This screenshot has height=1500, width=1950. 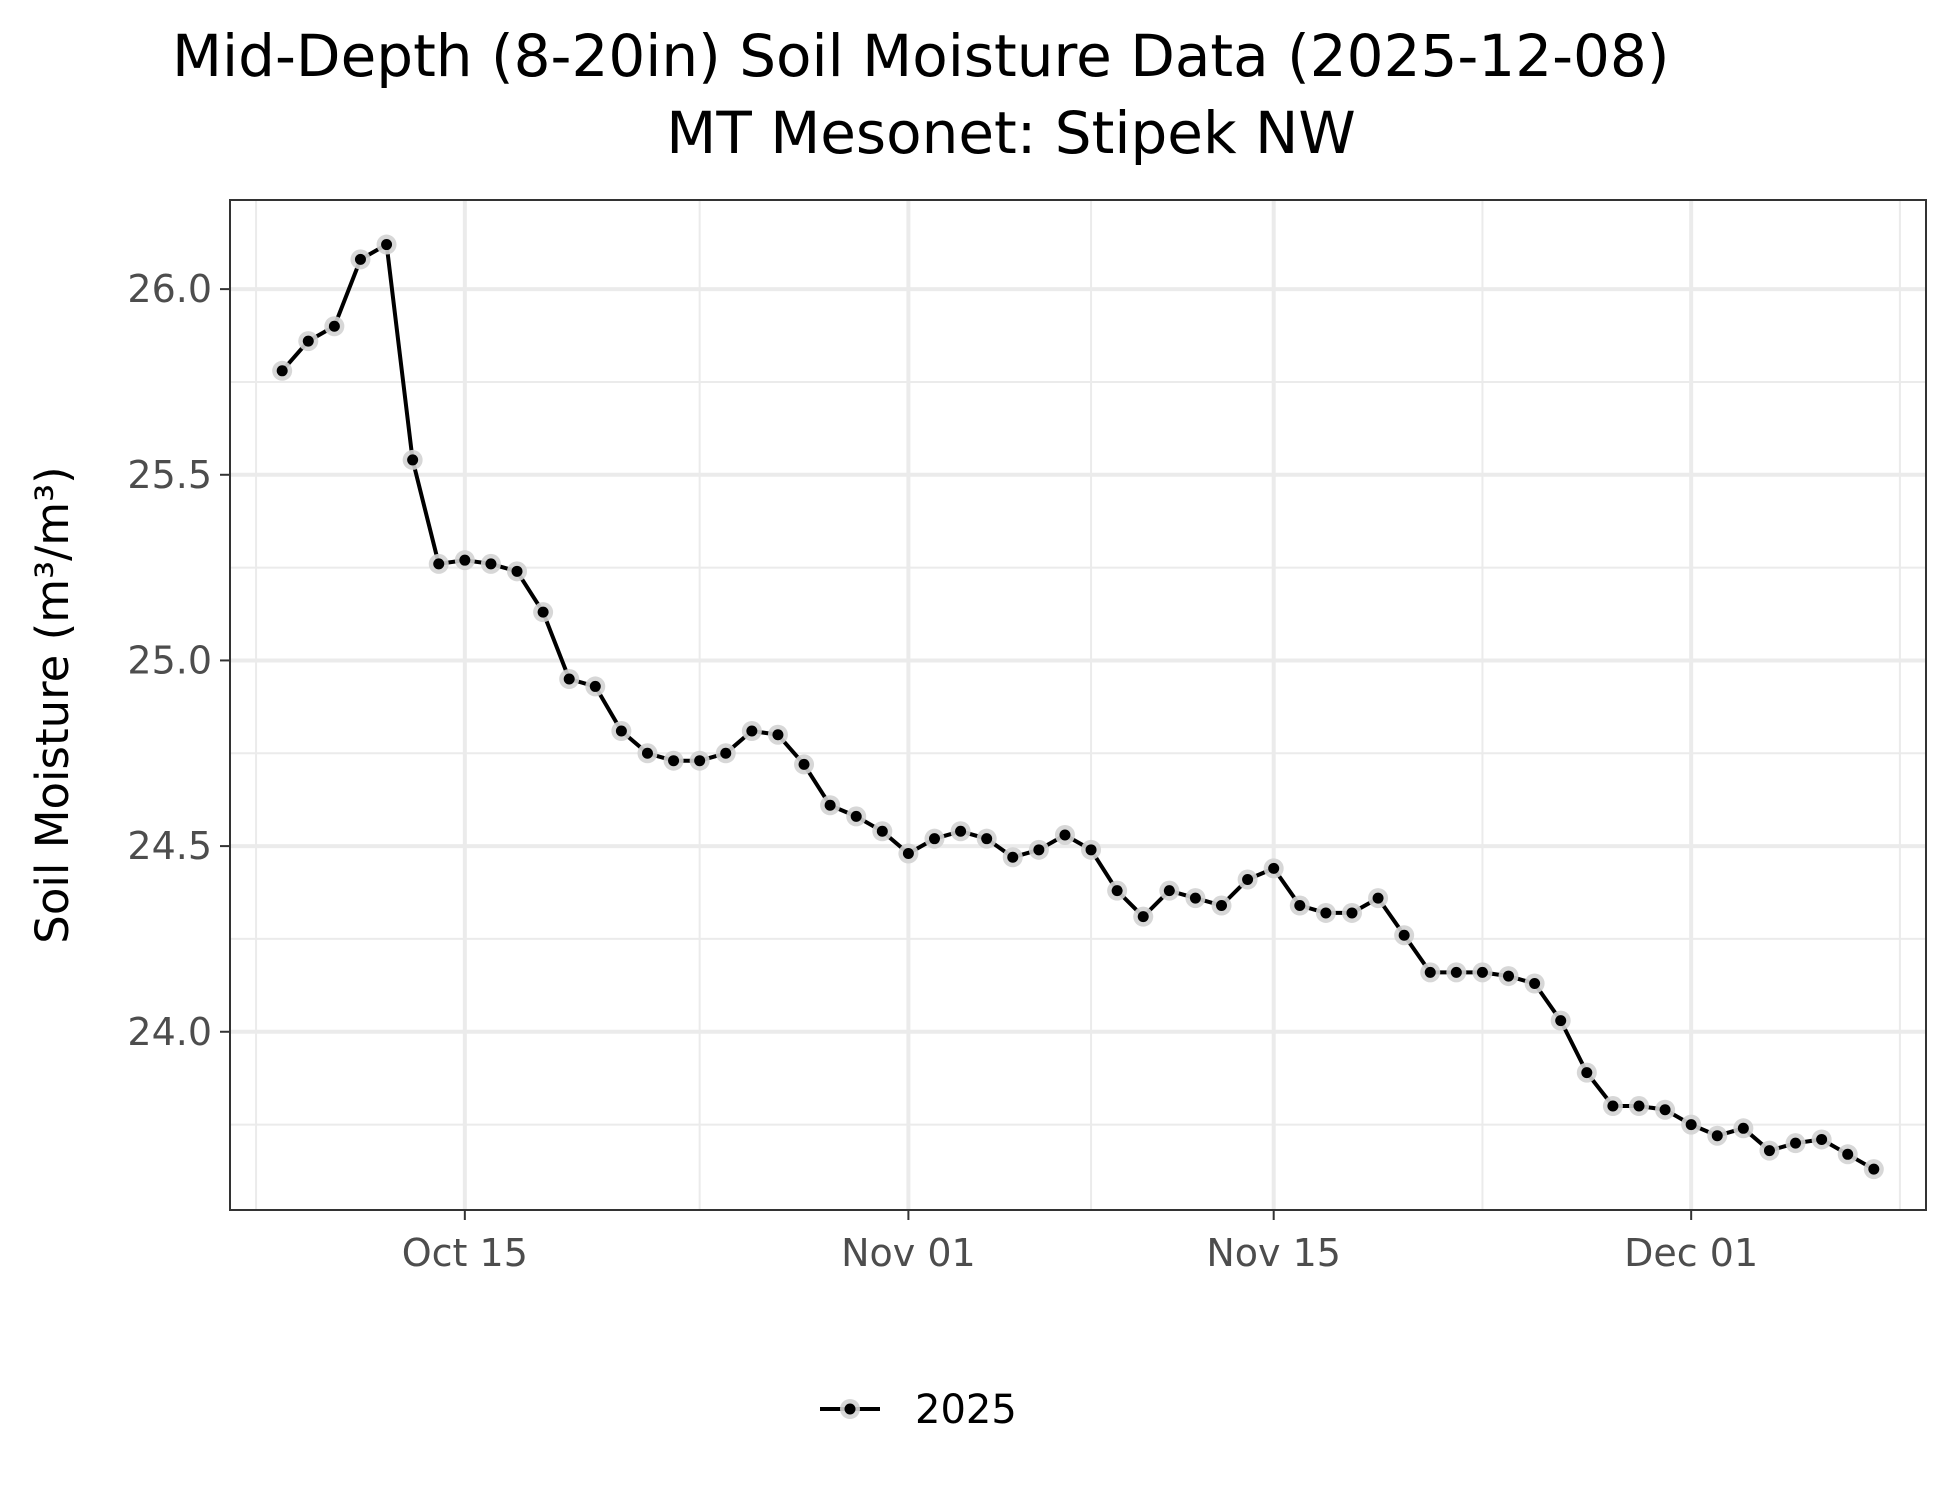 What do you see at coordinates (169, 289) in the screenshot?
I see `y-tick-label: 26.0` at bounding box center [169, 289].